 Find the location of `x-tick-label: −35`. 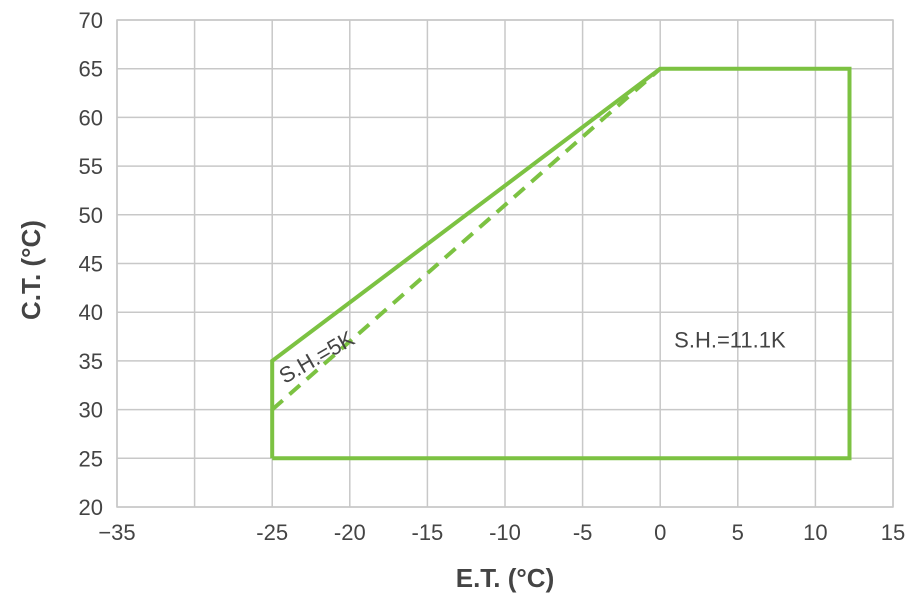

x-tick-label: −35 is located at coordinates (116, 532).